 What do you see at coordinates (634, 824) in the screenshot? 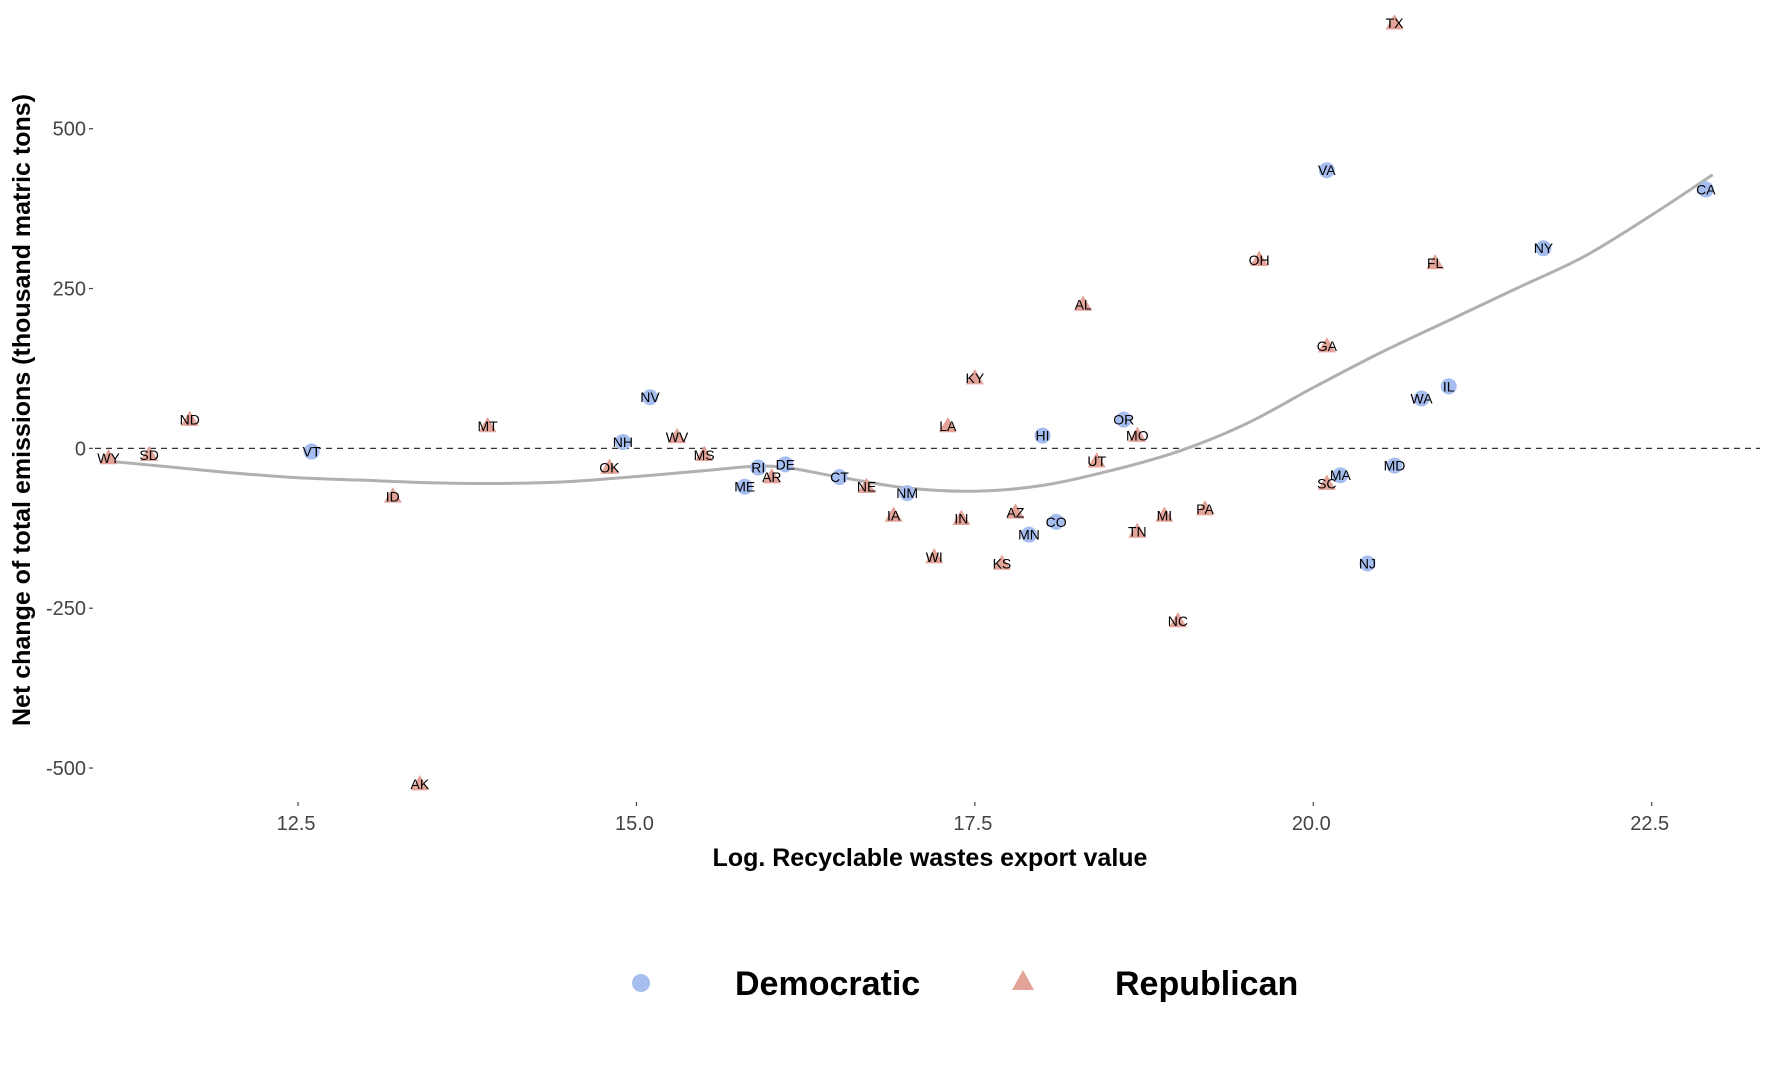
I see `x-tick-label: 15.0` at bounding box center [634, 824].